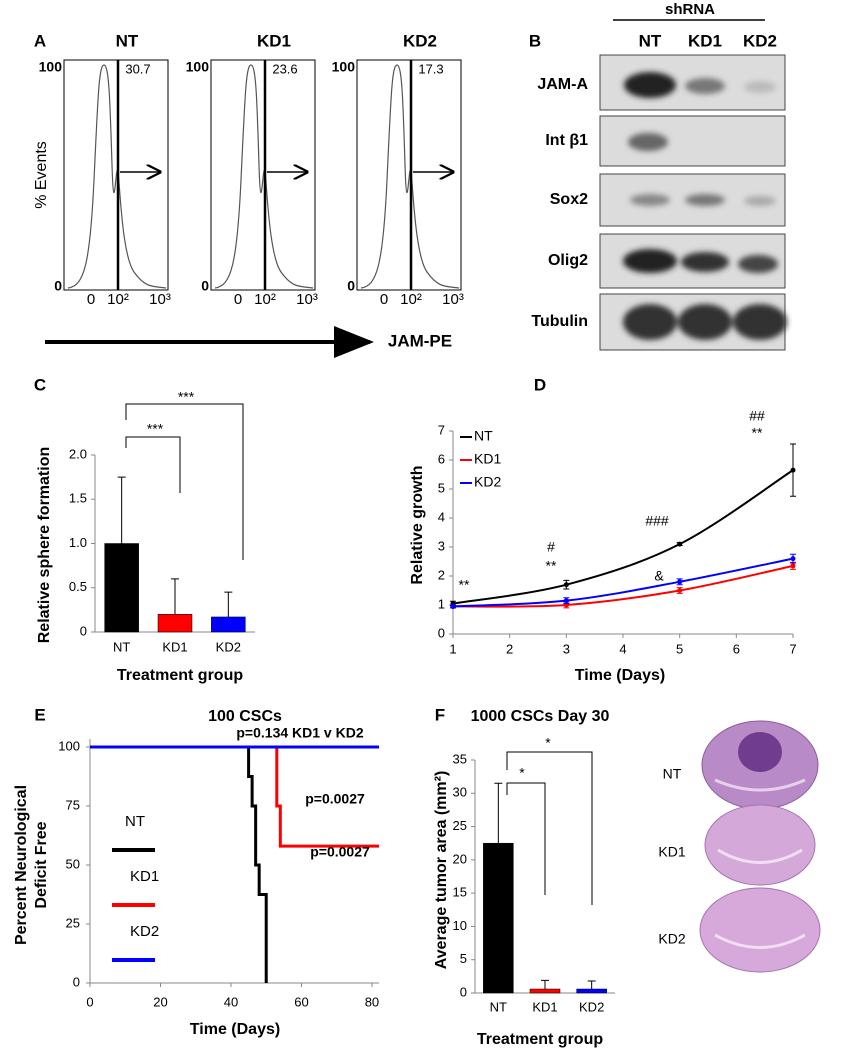 Image resolution: width=843 pixels, height=1050 pixels. Describe the element at coordinates (245, 716) in the screenshot. I see `chart-title: 100 CSCs` at that location.